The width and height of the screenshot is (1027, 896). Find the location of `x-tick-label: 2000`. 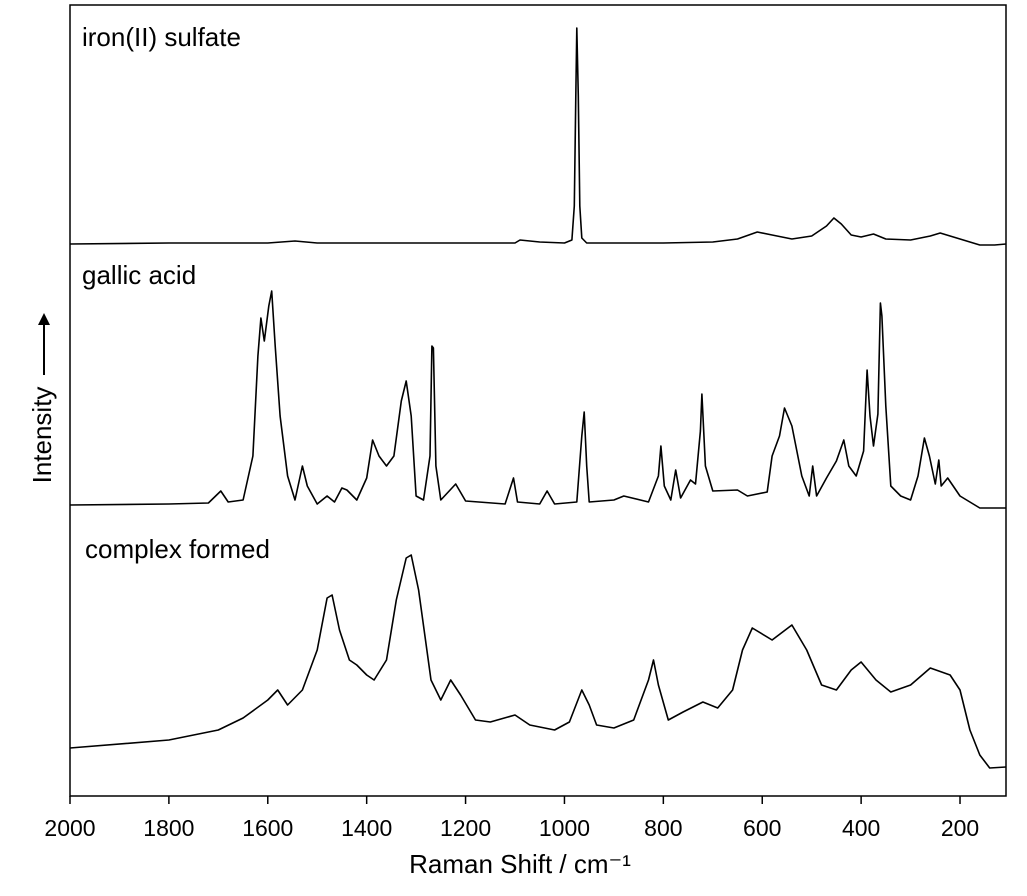

x-tick-label: 2000 is located at coordinates (69, 828).